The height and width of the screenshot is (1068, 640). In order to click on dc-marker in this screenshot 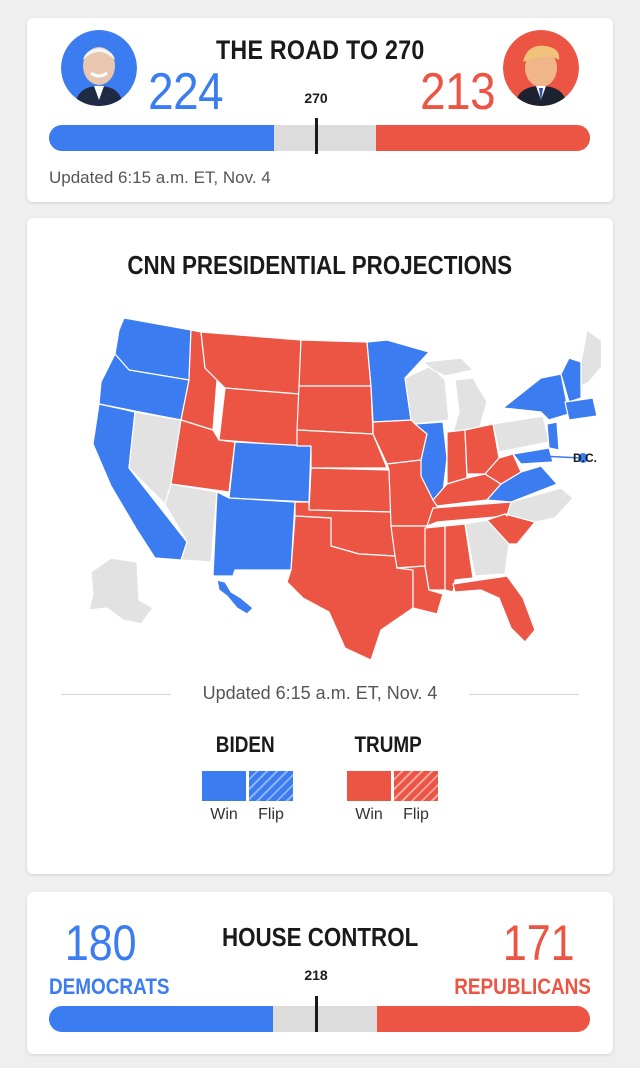, I will do `click(583, 458)`.